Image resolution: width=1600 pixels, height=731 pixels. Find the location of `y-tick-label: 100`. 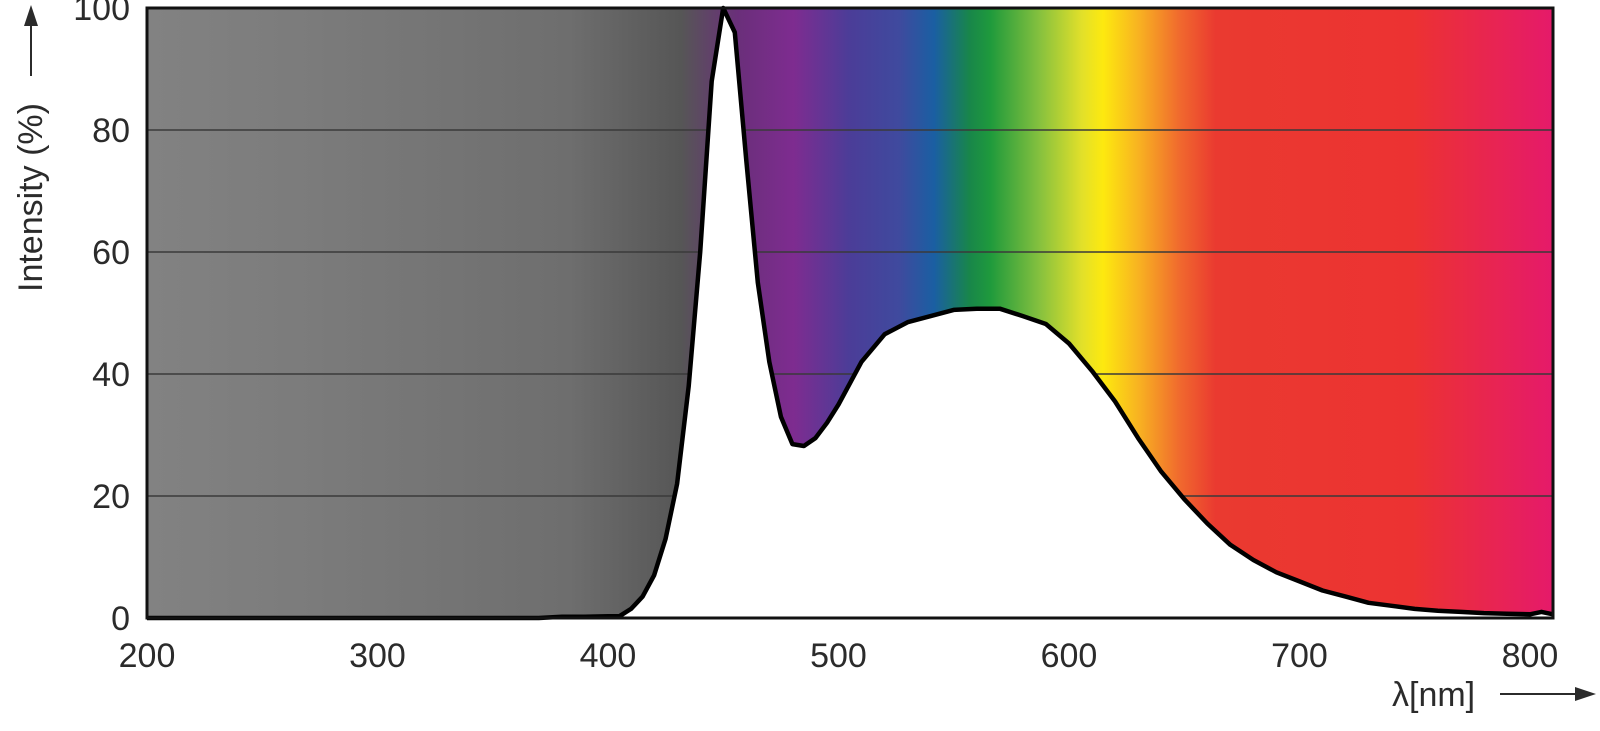

y-tick-label: 100 is located at coordinates (101, 14).